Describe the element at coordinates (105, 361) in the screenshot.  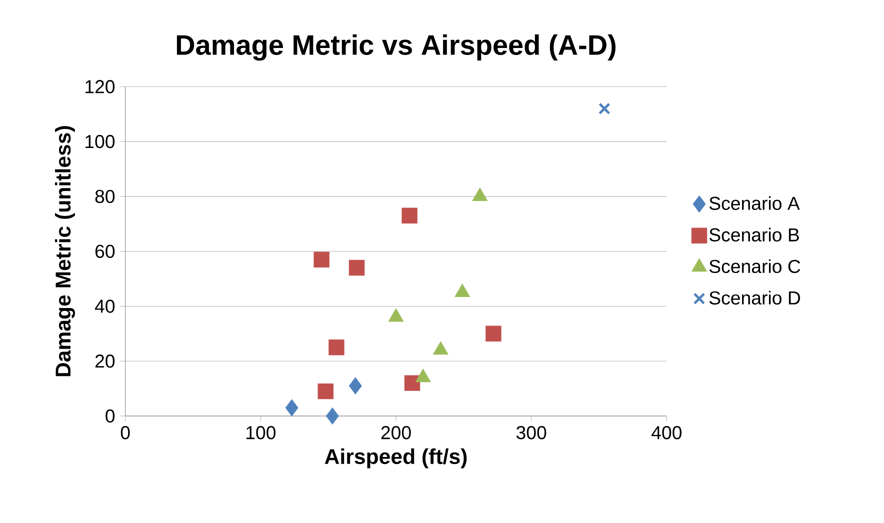
I see `y-tick-label: 20` at that location.